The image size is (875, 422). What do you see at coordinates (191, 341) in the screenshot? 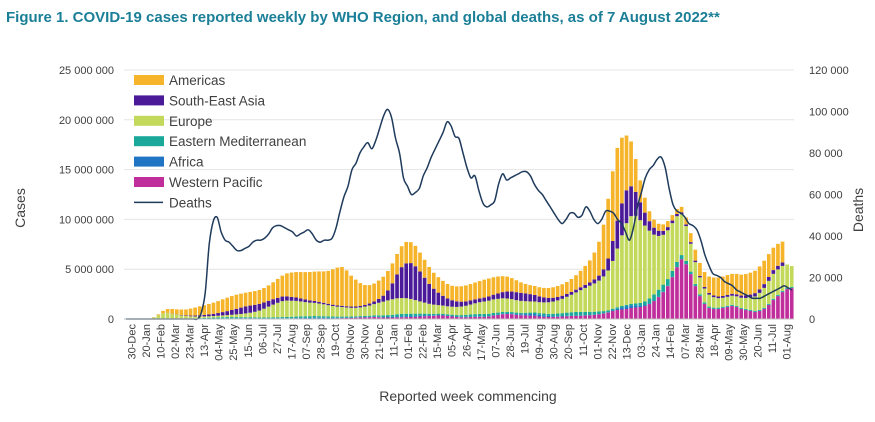
I see `x-tick-label: 23-Mar` at bounding box center [191, 341].